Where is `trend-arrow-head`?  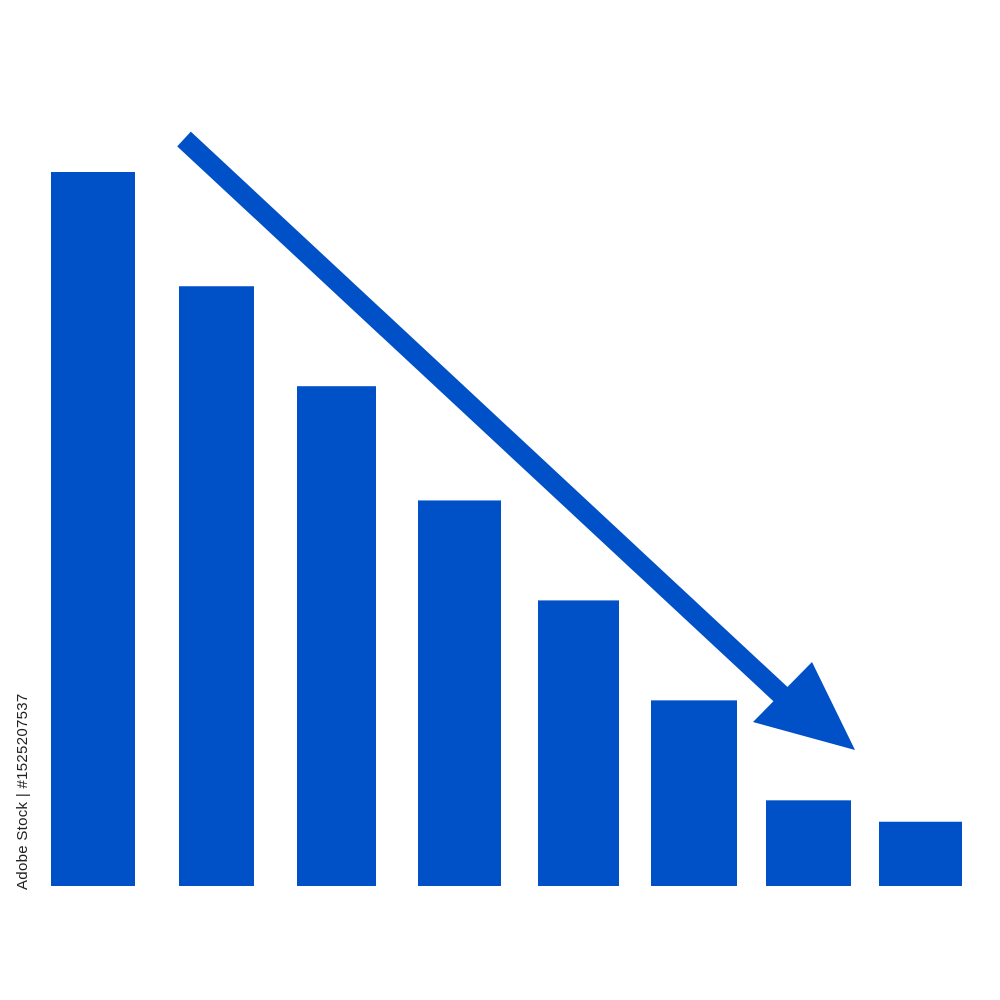
trend-arrow-head is located at coordinates (804, 706).